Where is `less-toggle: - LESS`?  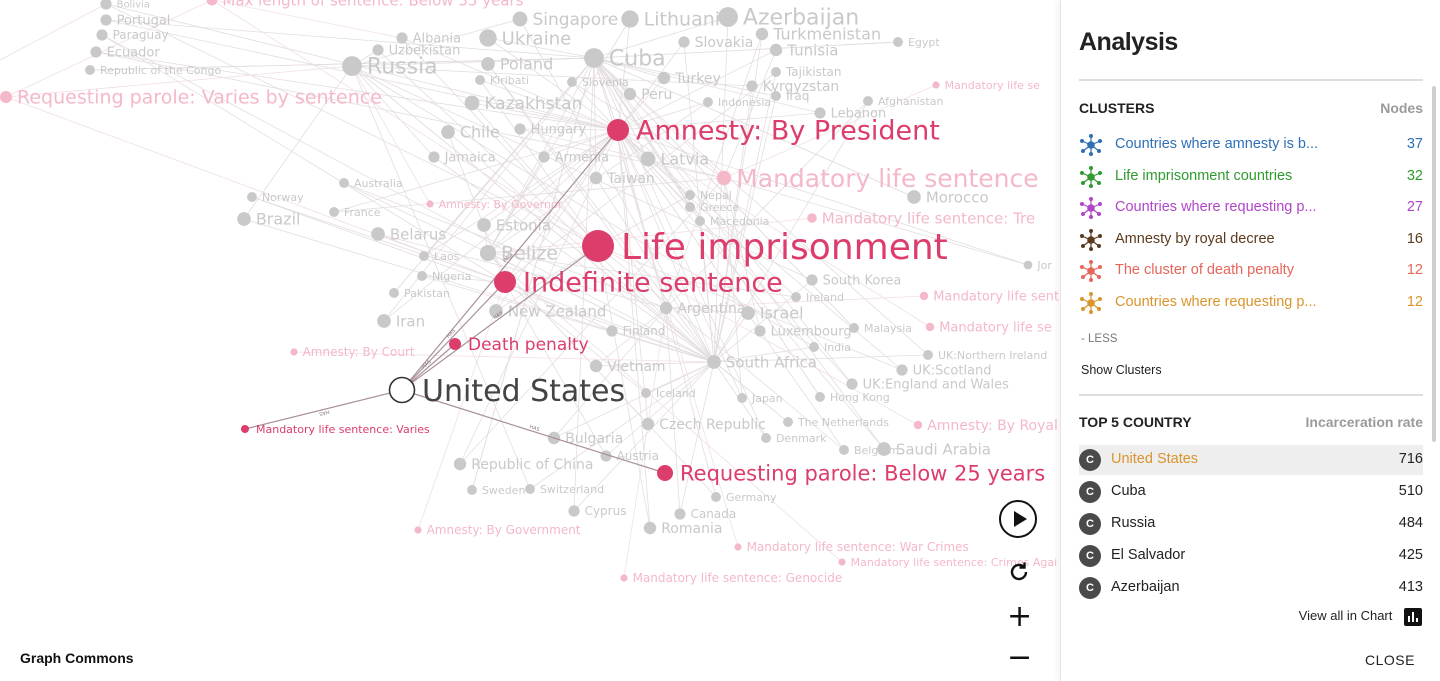 less-toggle: - LESS is located at coordinates (1099, 339).